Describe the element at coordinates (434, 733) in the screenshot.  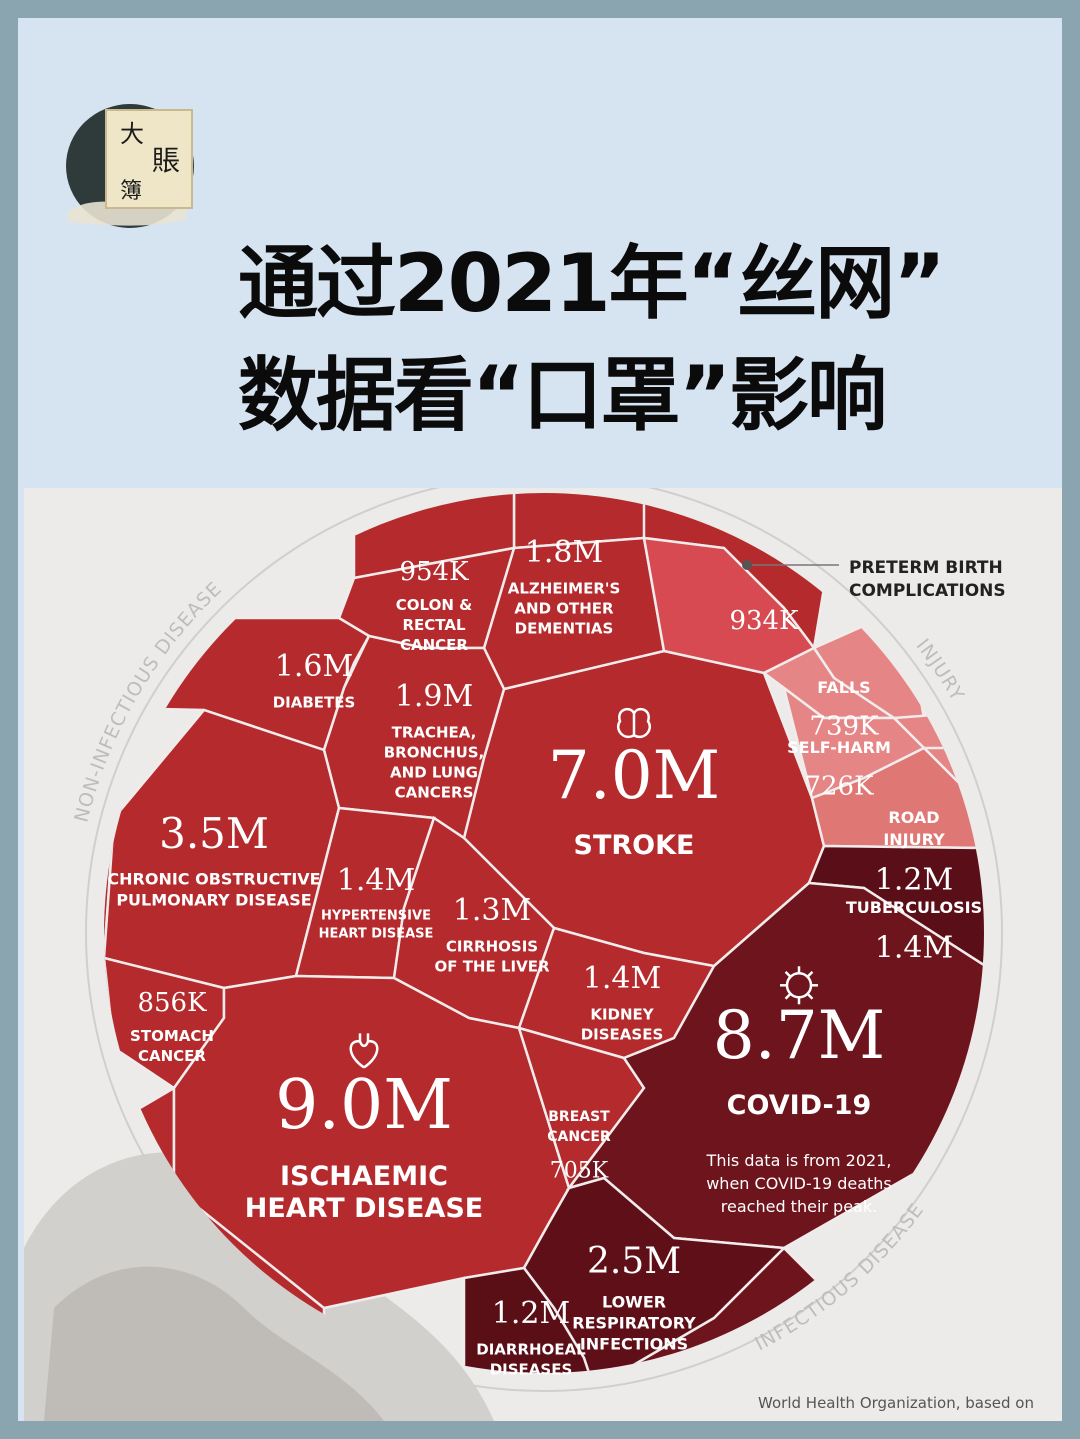
I see `category-label-trachea: TRACHEA,` at that location.